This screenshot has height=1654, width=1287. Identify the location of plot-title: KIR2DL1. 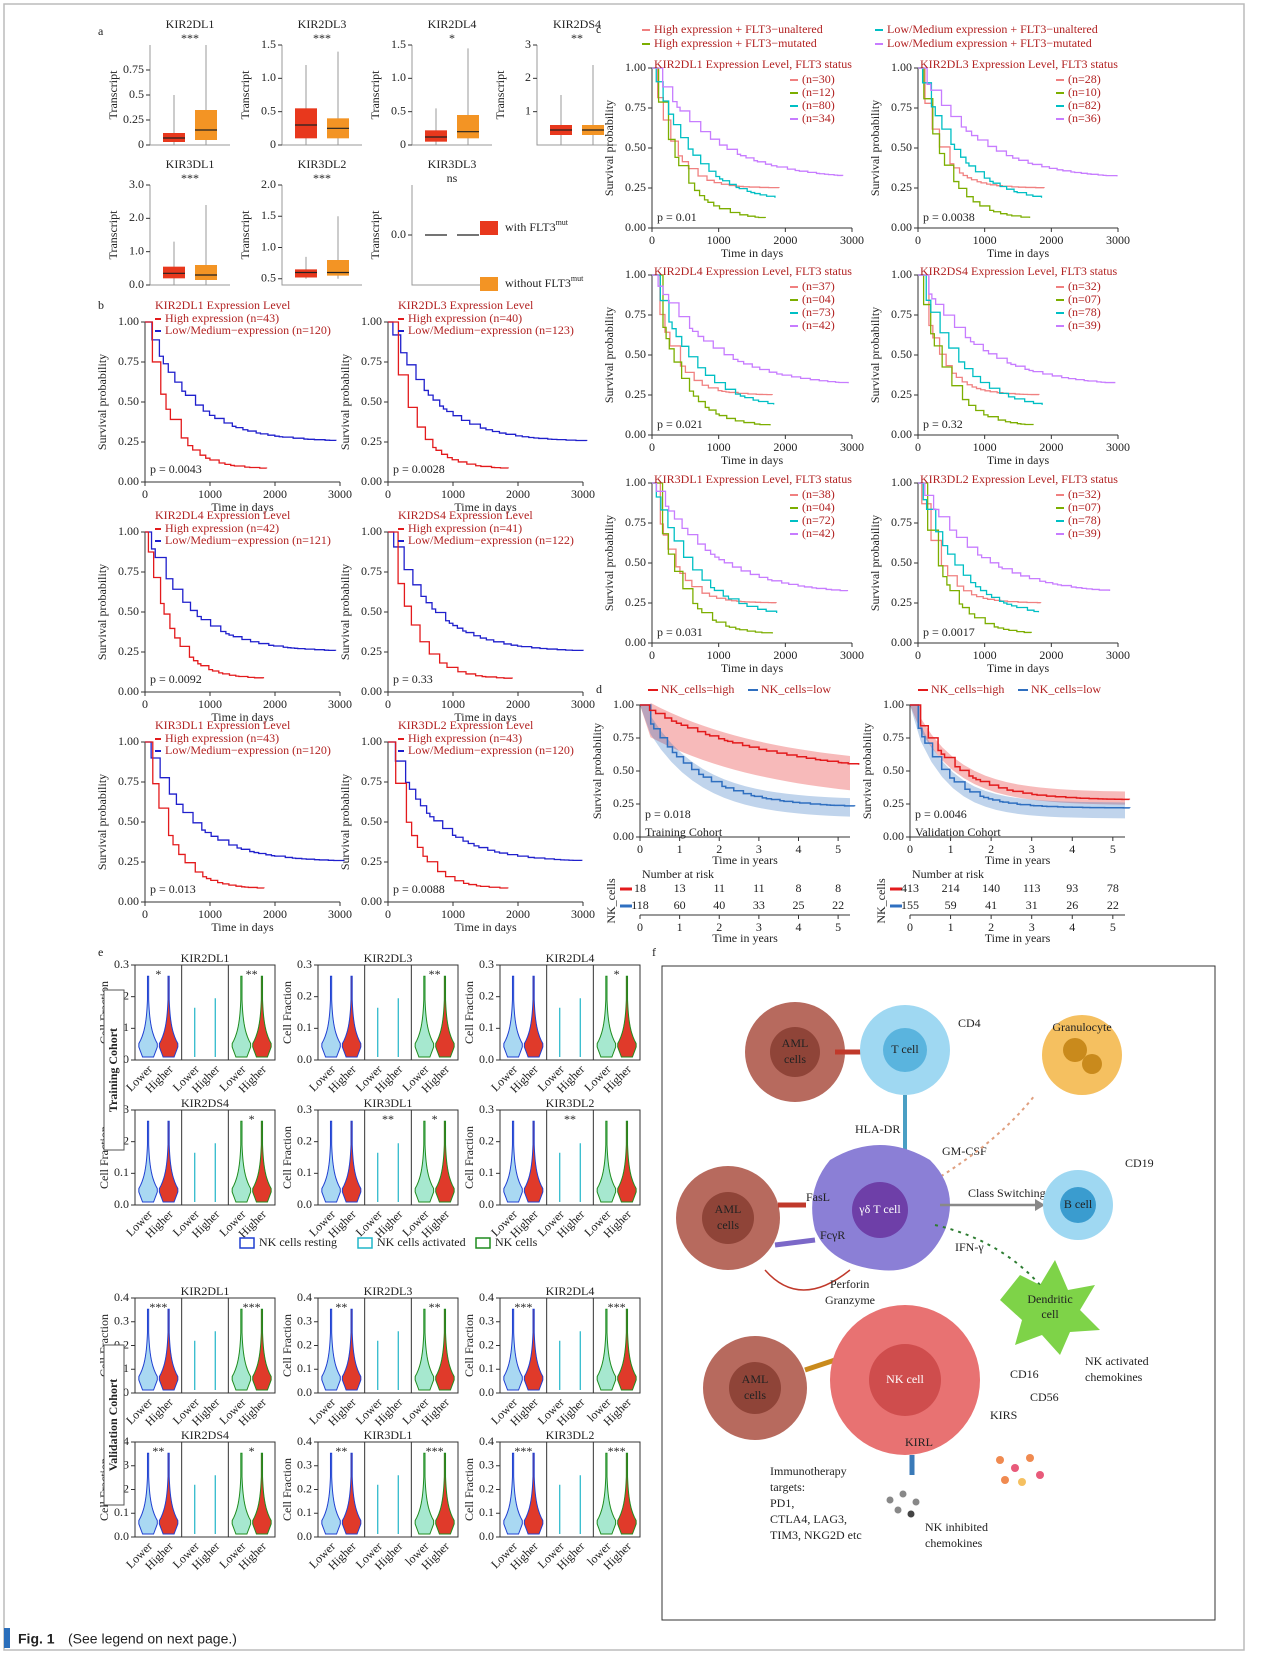
(205, 1291).